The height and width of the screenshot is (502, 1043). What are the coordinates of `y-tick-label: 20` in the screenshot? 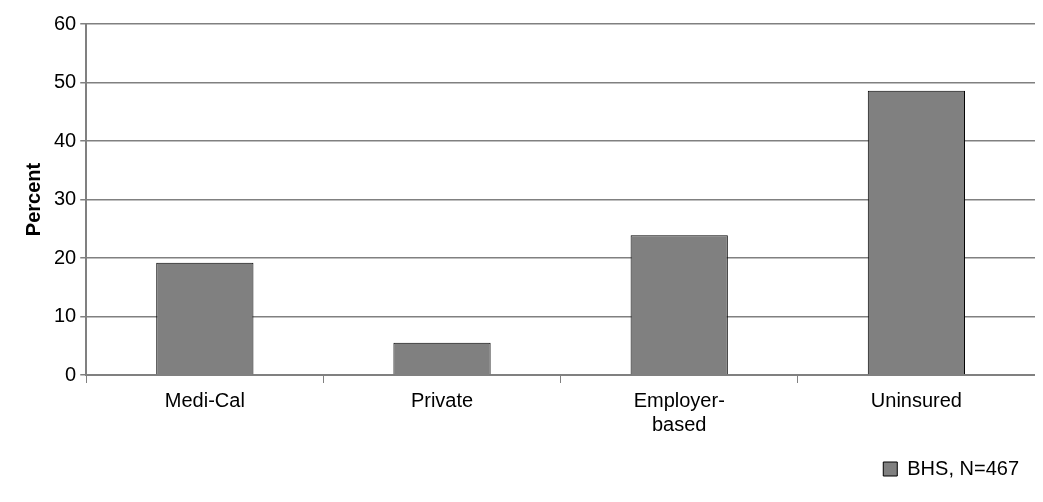 It's located at (65, 256).